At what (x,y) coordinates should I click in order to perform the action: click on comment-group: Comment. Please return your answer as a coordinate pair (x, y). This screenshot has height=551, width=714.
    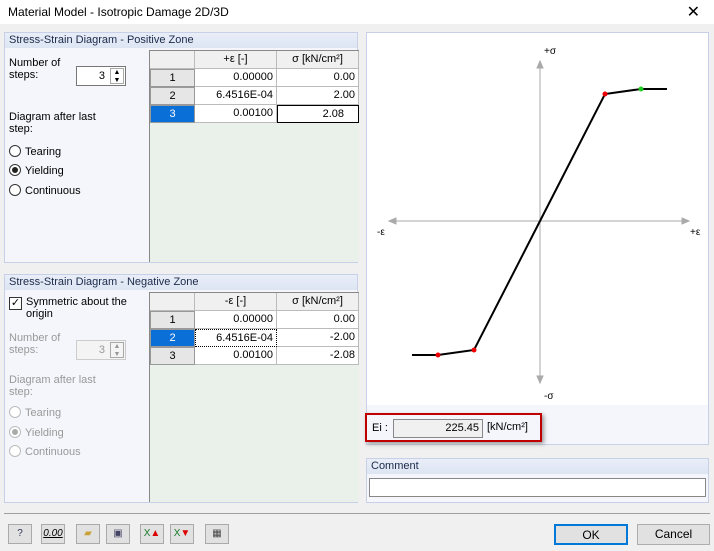
    Looking at the image, I should click on (537, 480).